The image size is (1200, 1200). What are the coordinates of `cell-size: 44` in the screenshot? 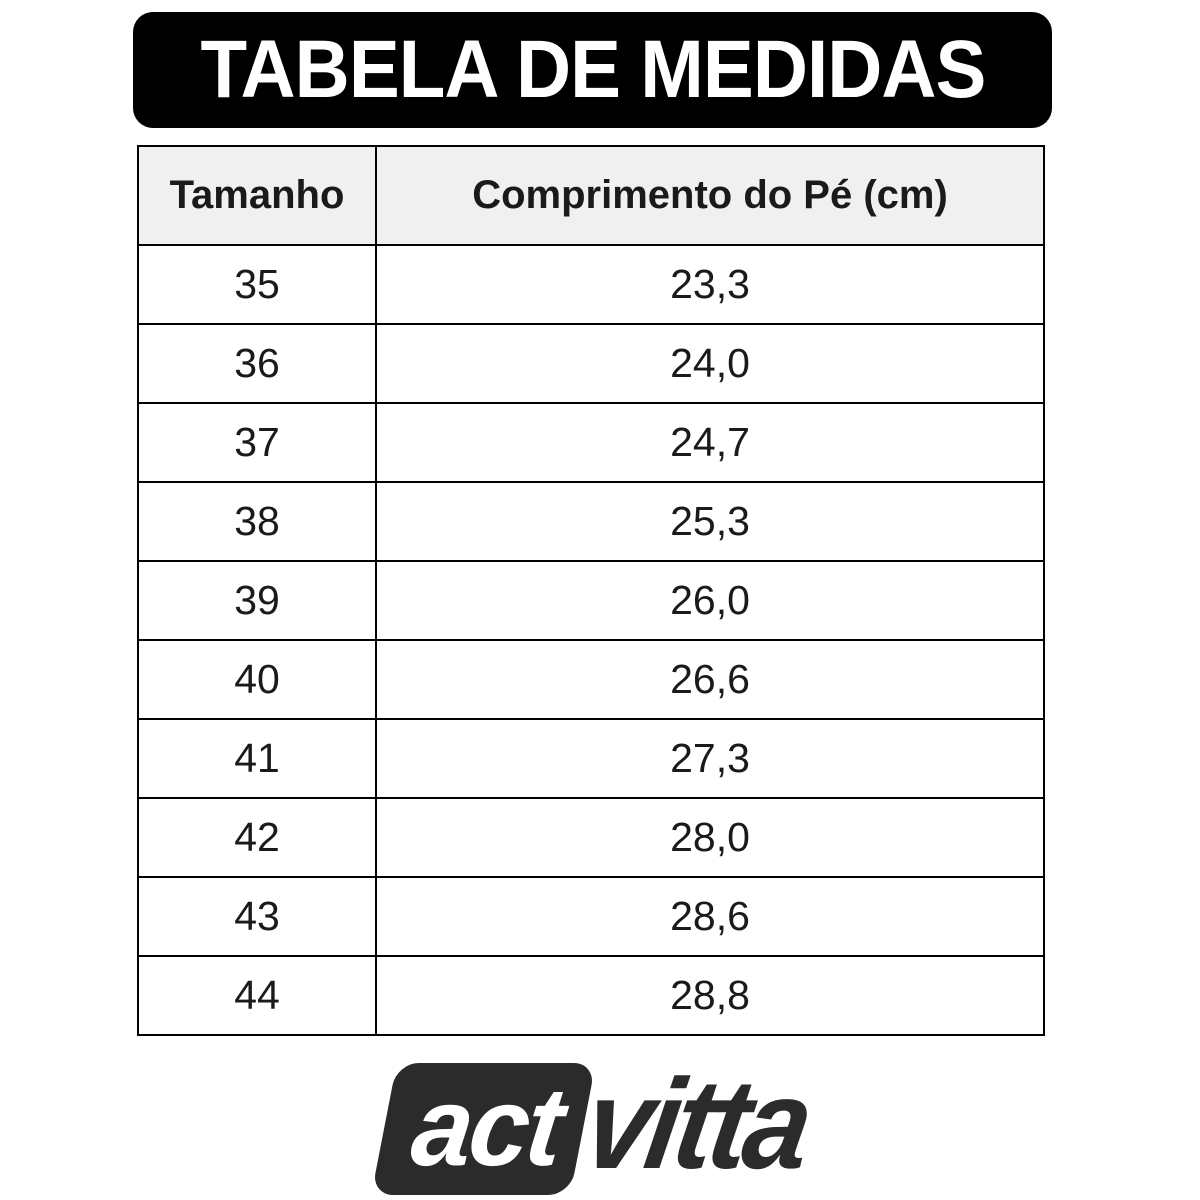 It's located at (257, 995).